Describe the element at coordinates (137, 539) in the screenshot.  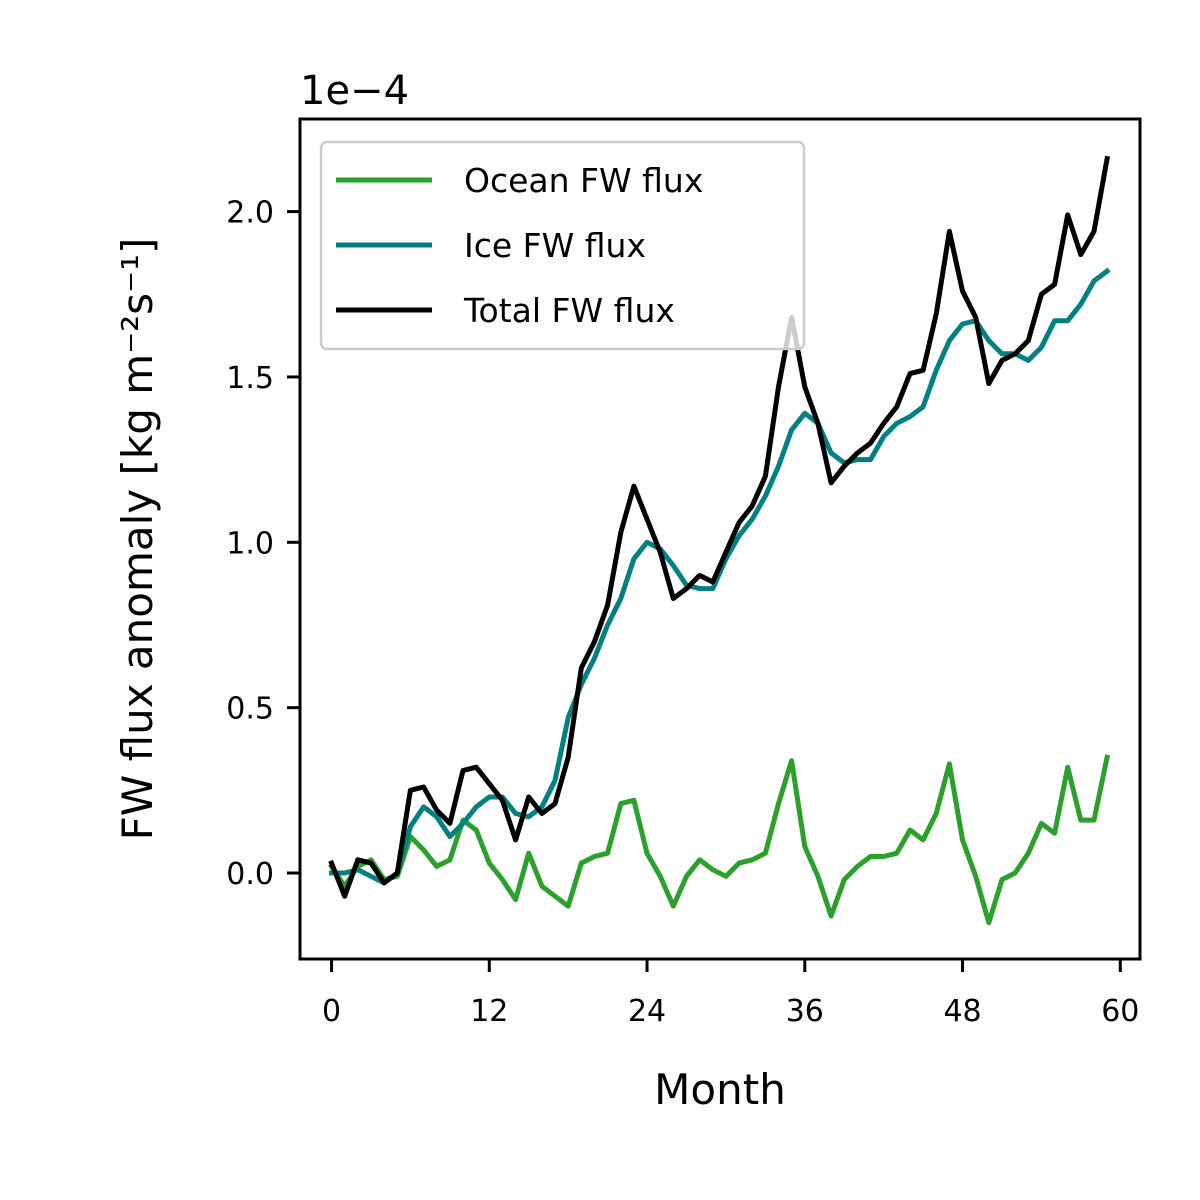
I see `y-axis-label: FW flux anomaly [kg m⁻²s⁻¹]` at that location.